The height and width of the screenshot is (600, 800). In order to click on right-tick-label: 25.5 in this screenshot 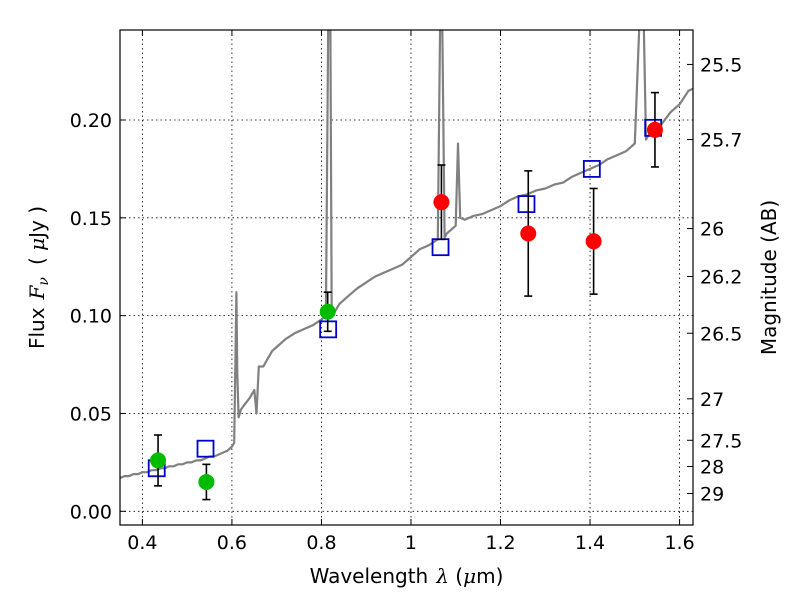, I will do `click(721, 65)`.